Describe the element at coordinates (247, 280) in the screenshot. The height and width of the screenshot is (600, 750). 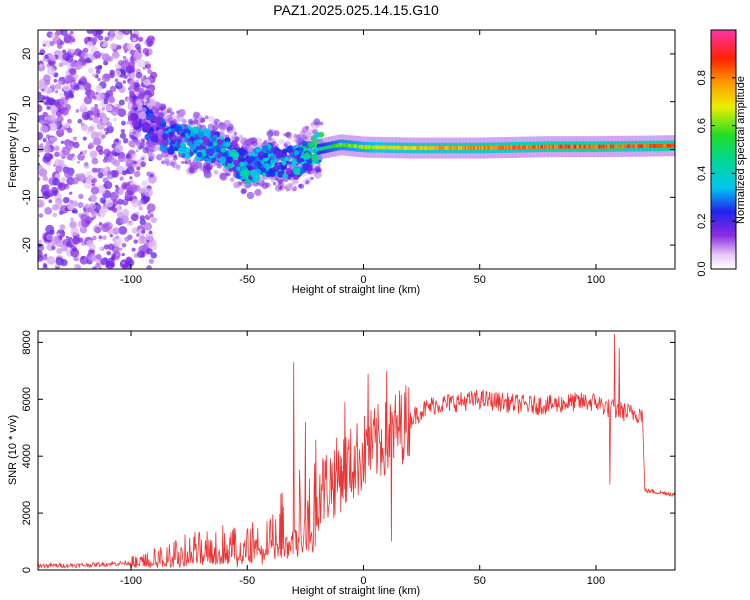
I see `spectrogram-x-tick-label: -50` at that location.